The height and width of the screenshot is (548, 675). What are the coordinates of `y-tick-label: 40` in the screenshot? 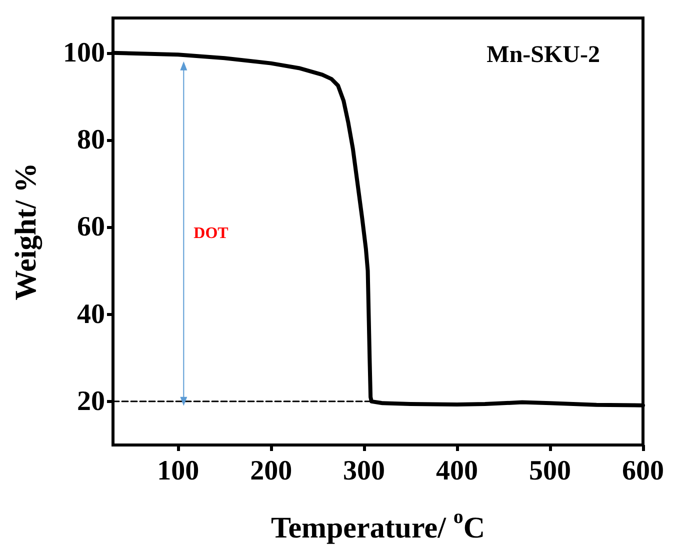 It's located at (91, 314).